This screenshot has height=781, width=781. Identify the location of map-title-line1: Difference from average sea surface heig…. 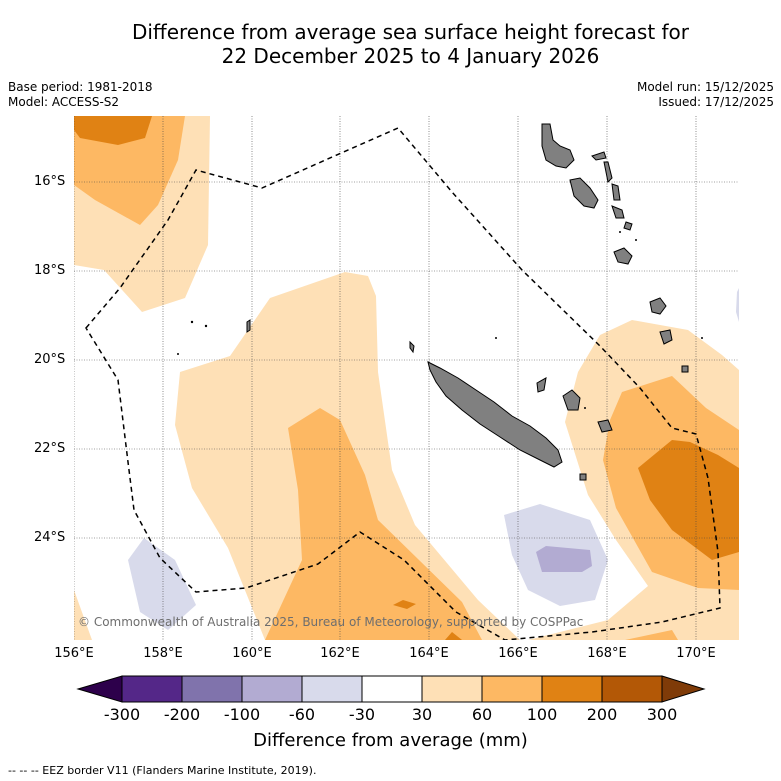
(410, 32).